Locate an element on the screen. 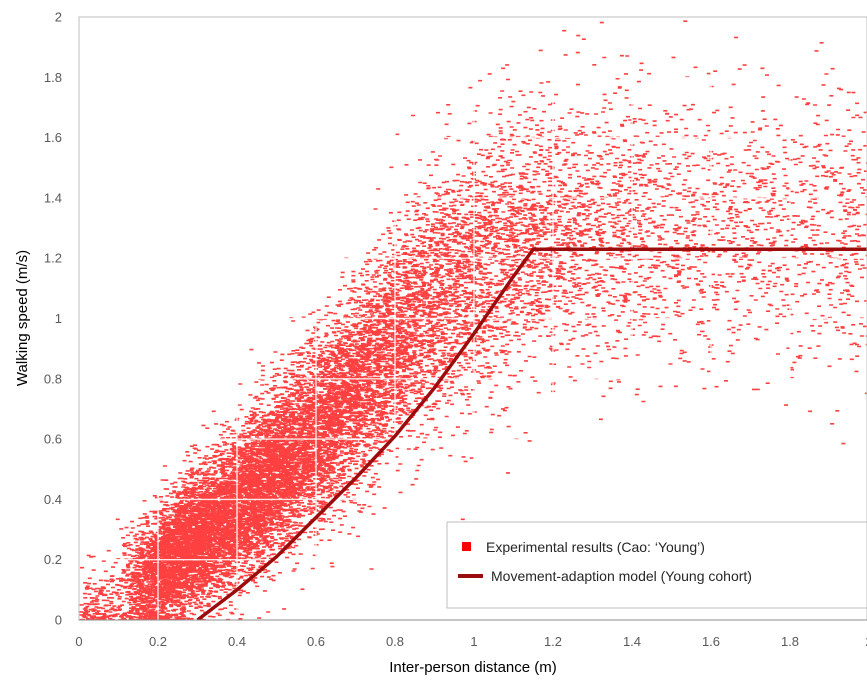 This screenshot has height=687, width=867. y-tick-label: 1.8 is located at coordinates (53, 77).